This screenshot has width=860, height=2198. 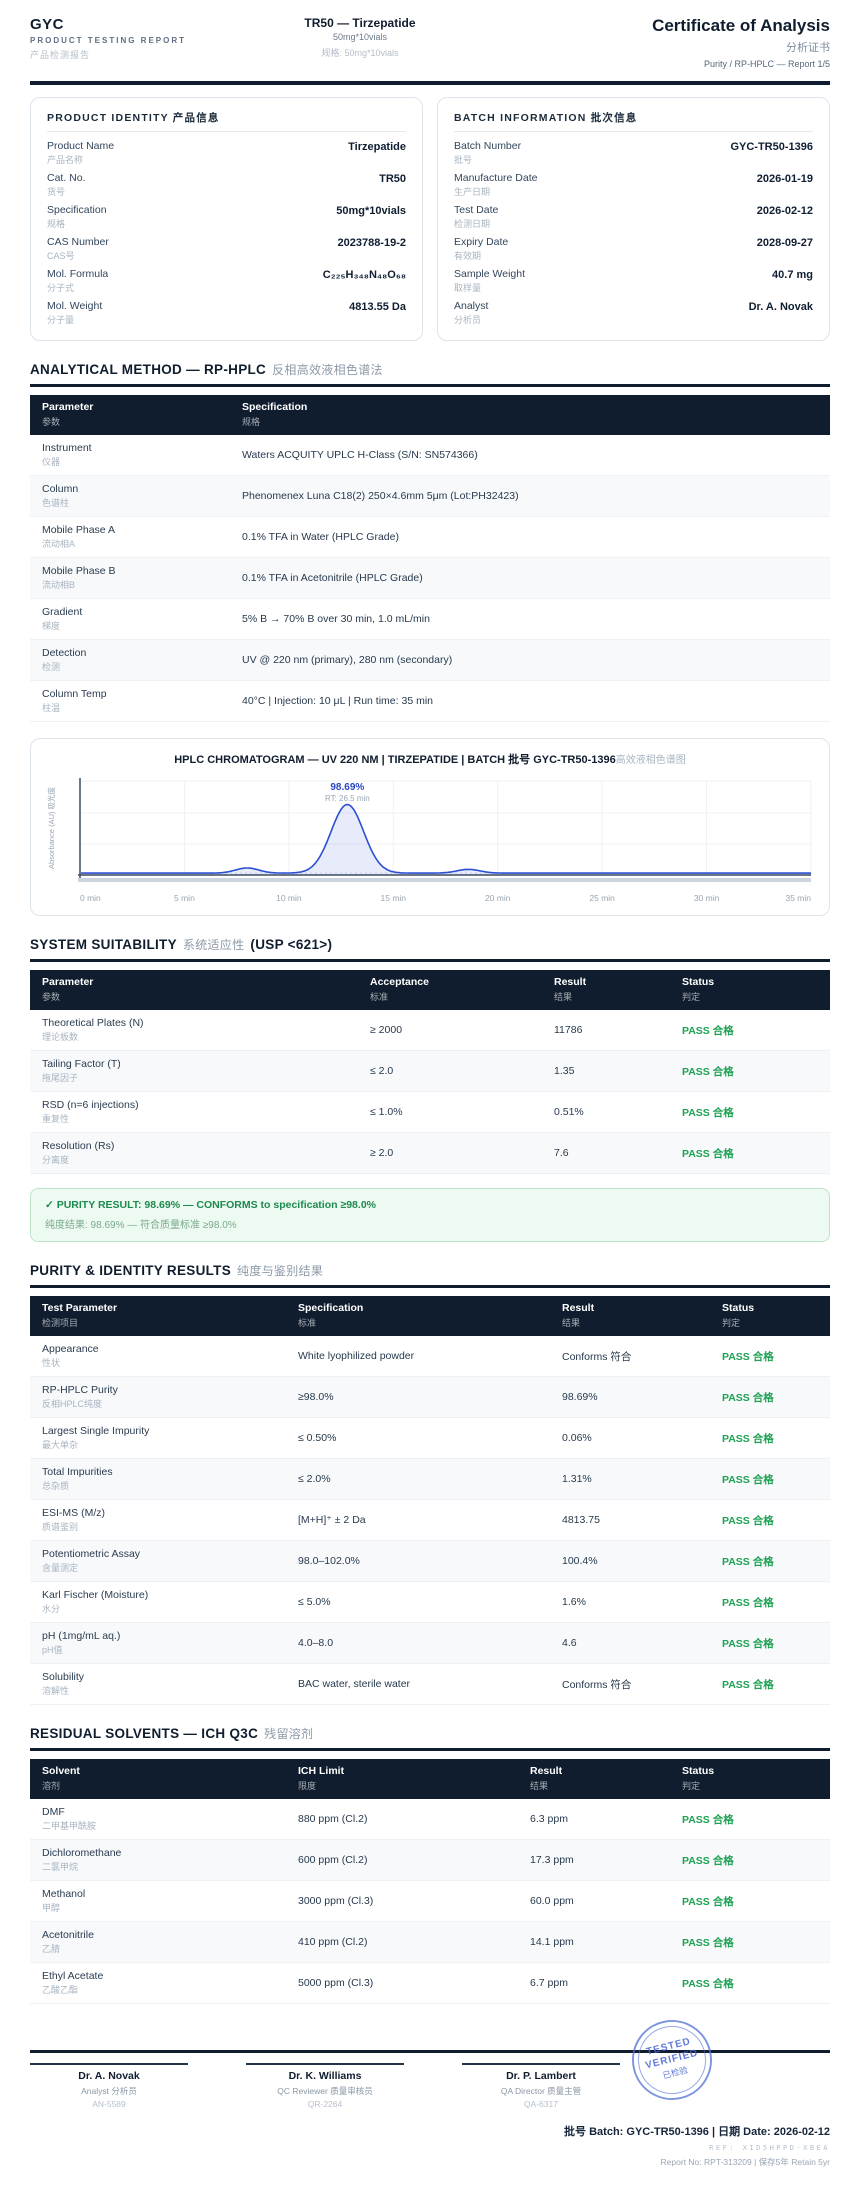 I want to click on col-acceptance: Acceptance 标准, so click(x=450, y=990).